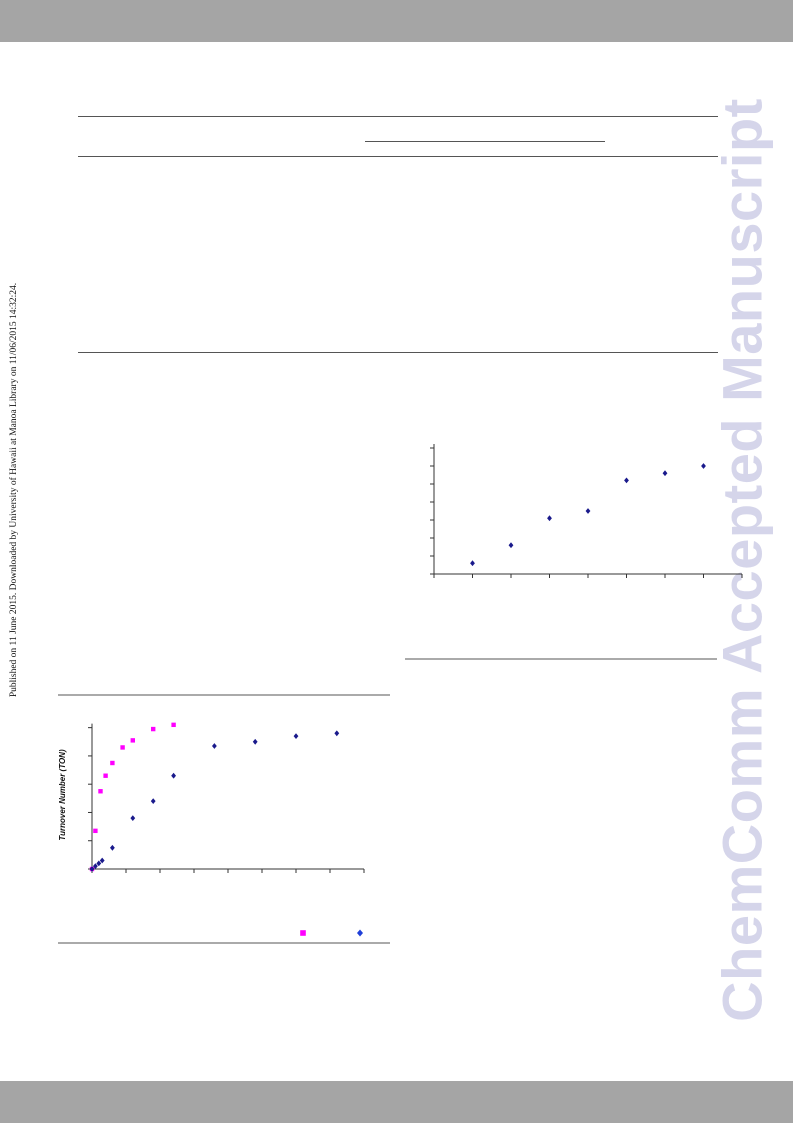 Image resolution: width=793 pixels, height=1123 pixels. I want to click on scatter-chart-right, so click(586, 511).